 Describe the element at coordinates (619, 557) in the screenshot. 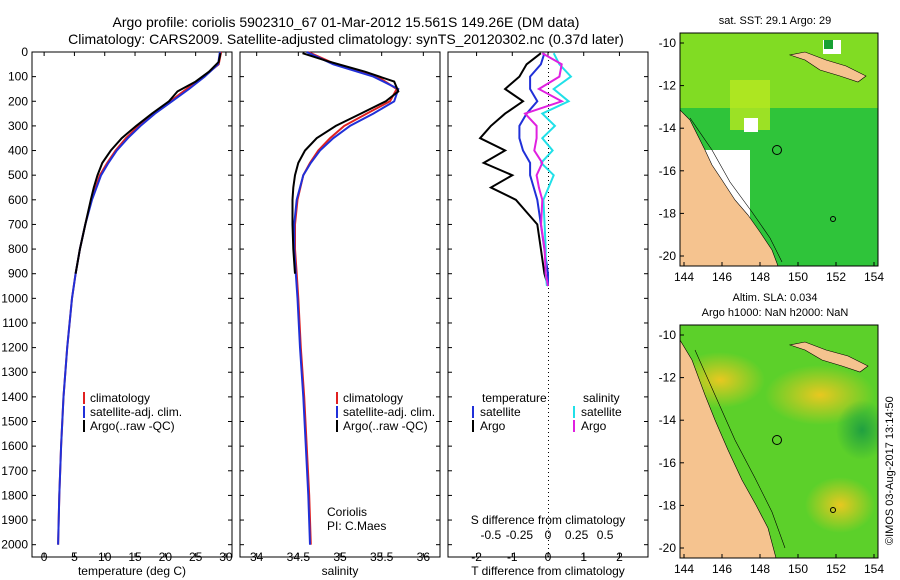

I see `x-tick-label: 2` at that location.